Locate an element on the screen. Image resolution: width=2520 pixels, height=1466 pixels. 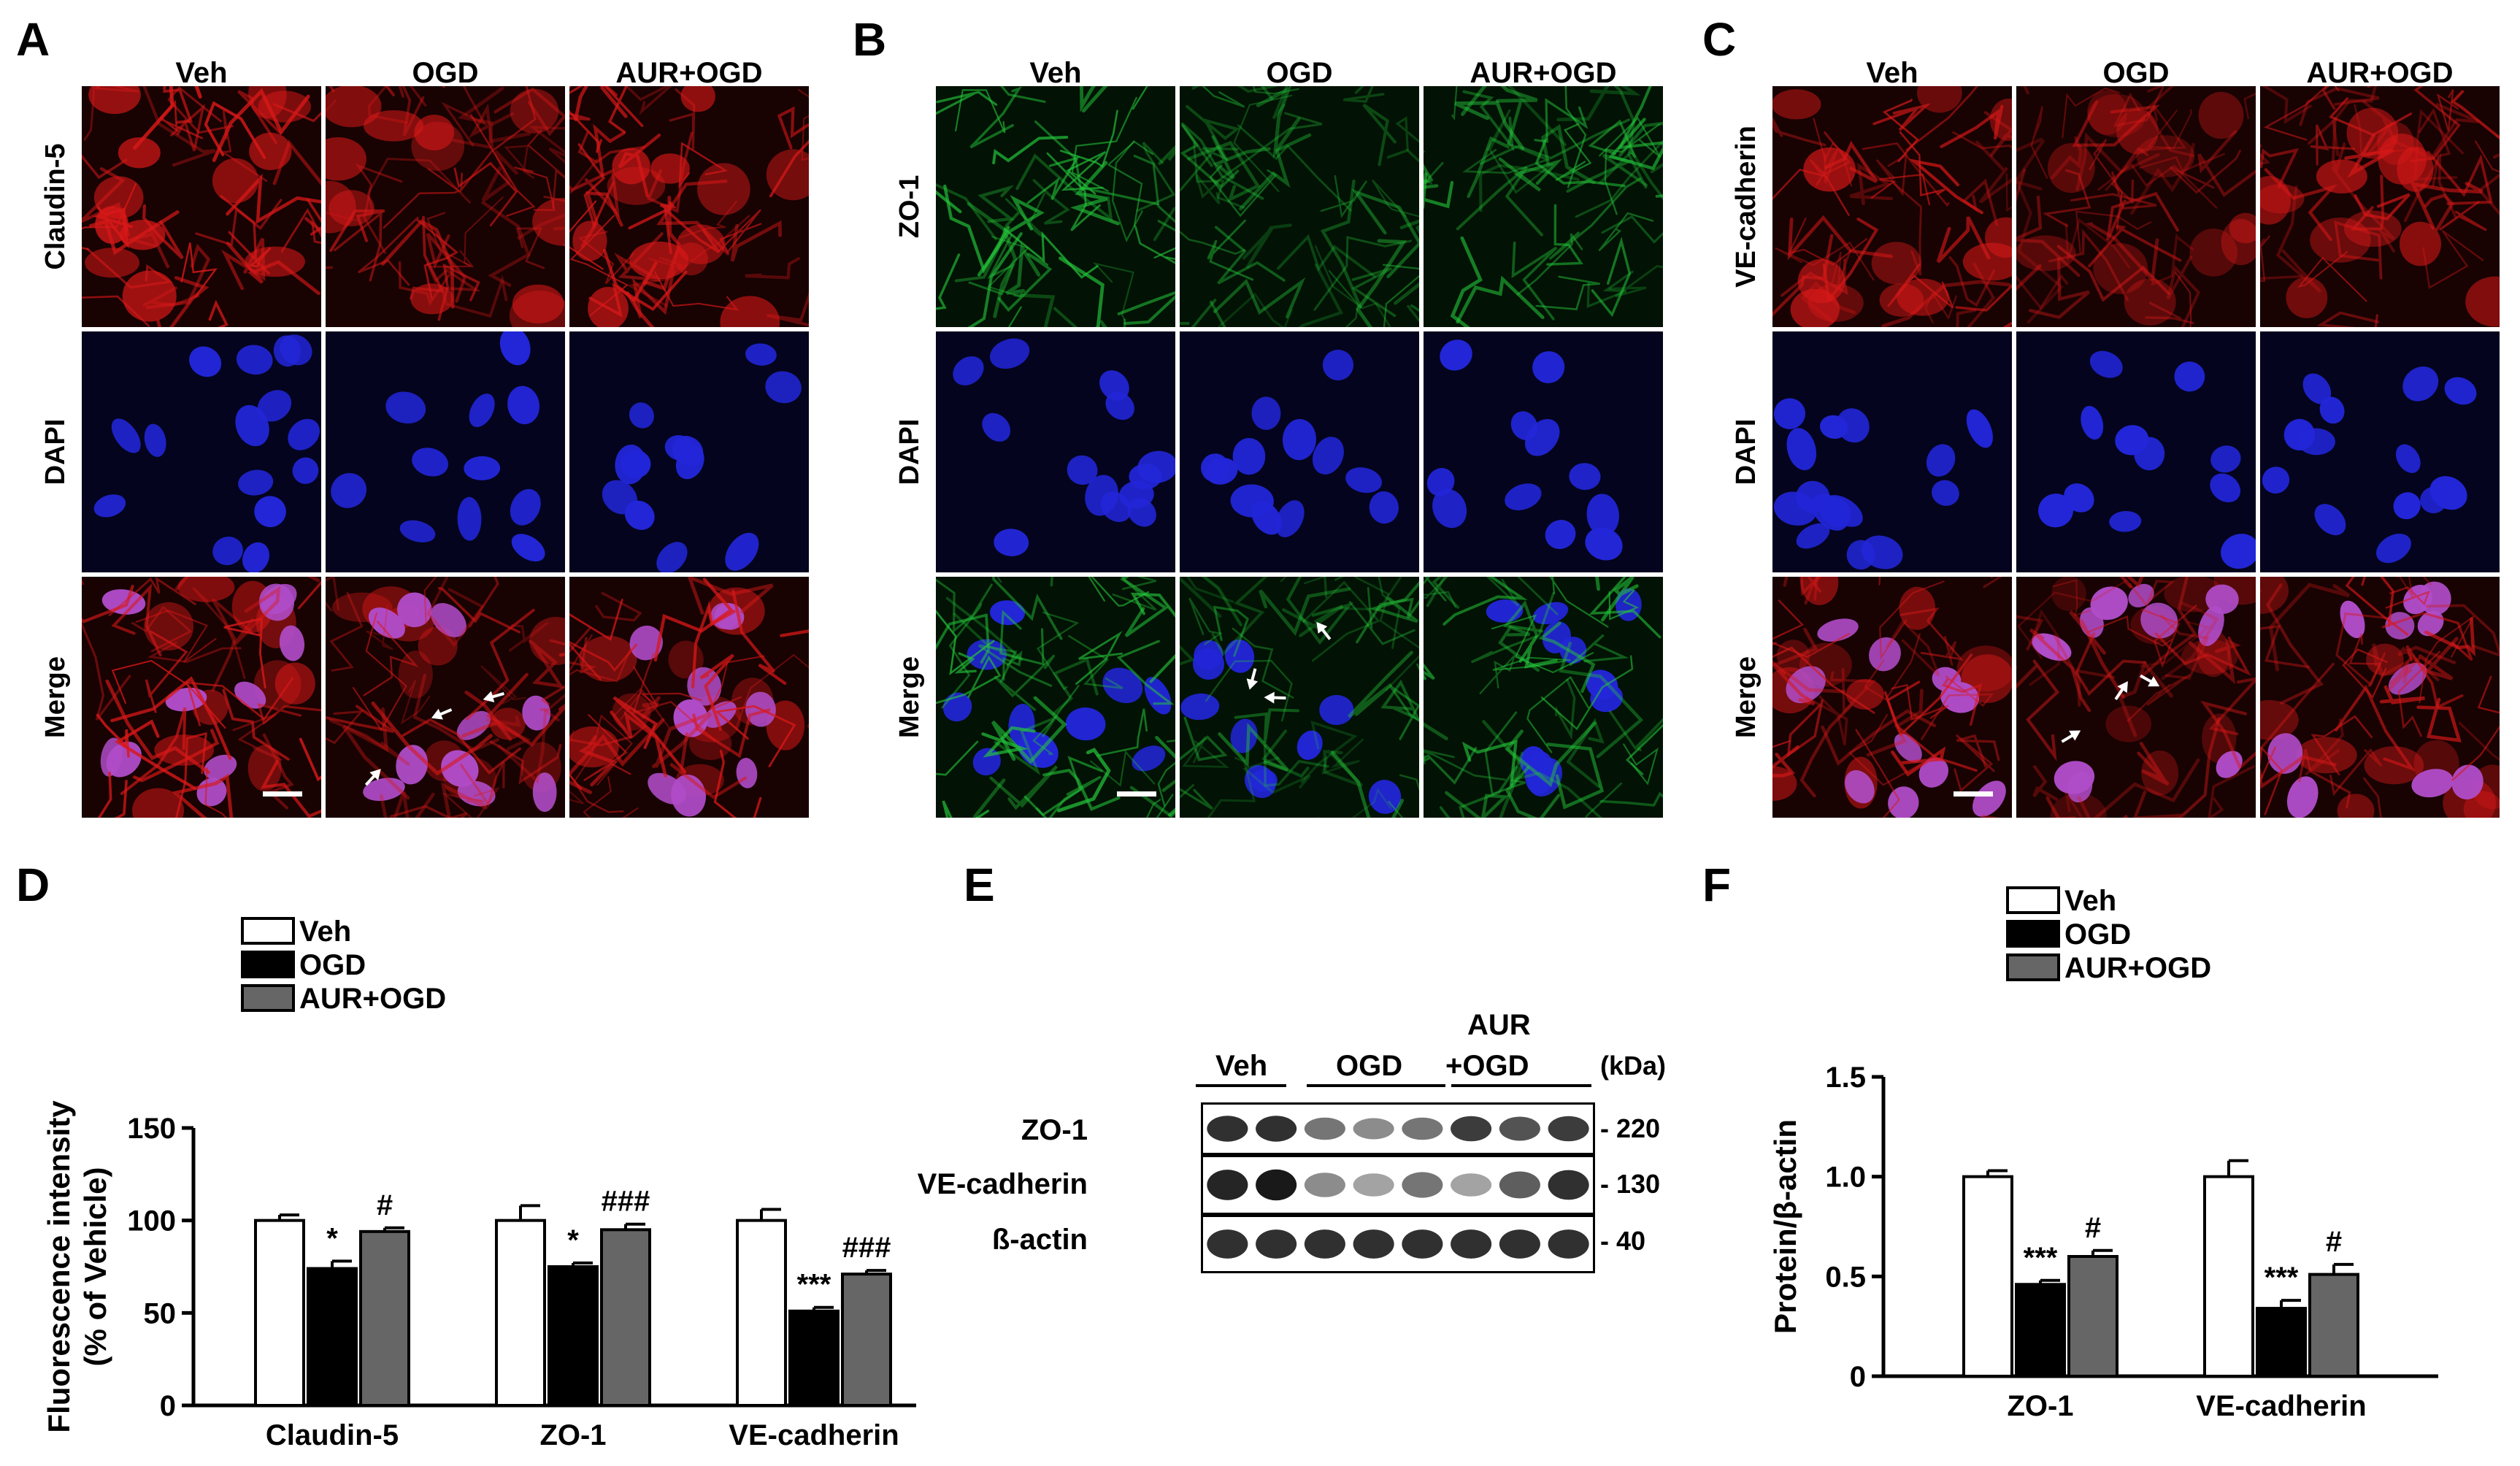
bar-claudin-5-veh is located at coordinates (279, 1313).